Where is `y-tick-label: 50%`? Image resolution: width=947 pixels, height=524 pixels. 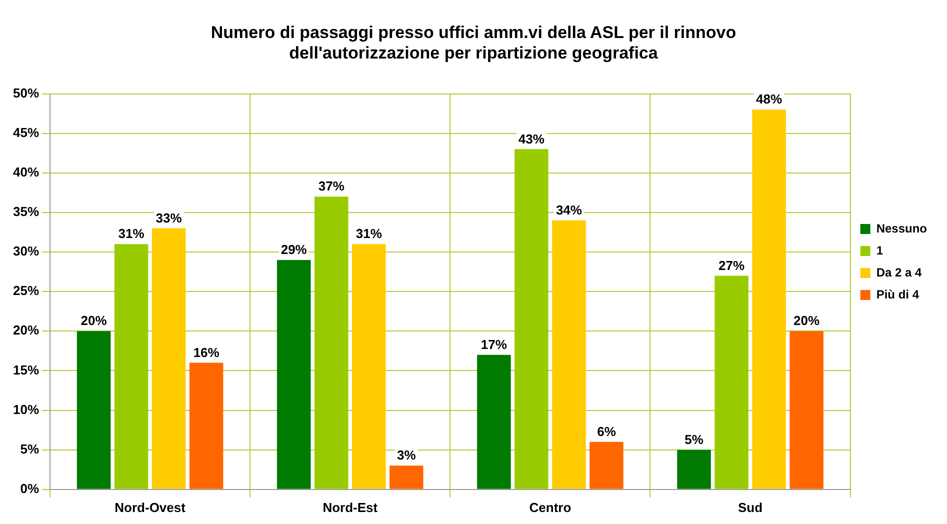
y-tick-label: 50% is located at coordinates (26, 92).